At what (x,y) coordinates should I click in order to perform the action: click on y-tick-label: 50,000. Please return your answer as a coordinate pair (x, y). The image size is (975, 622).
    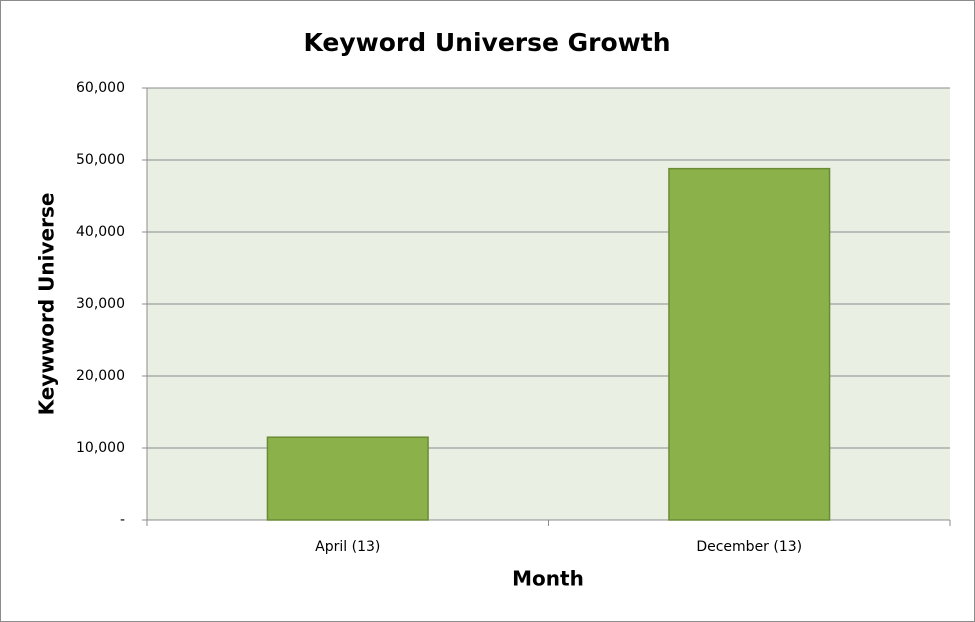
    Looking at the image, I should click on (100, 160).